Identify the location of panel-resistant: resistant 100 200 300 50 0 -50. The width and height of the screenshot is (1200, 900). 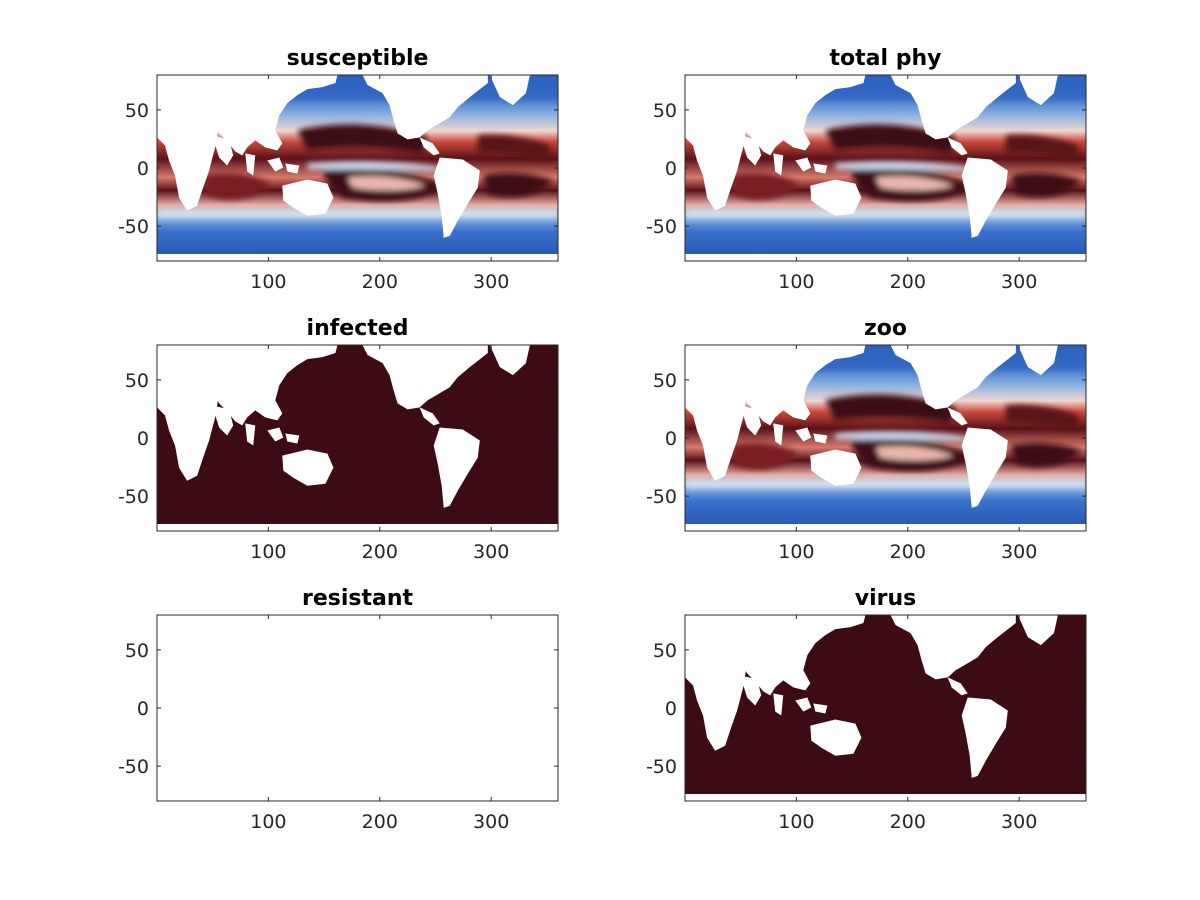
(338, 709).